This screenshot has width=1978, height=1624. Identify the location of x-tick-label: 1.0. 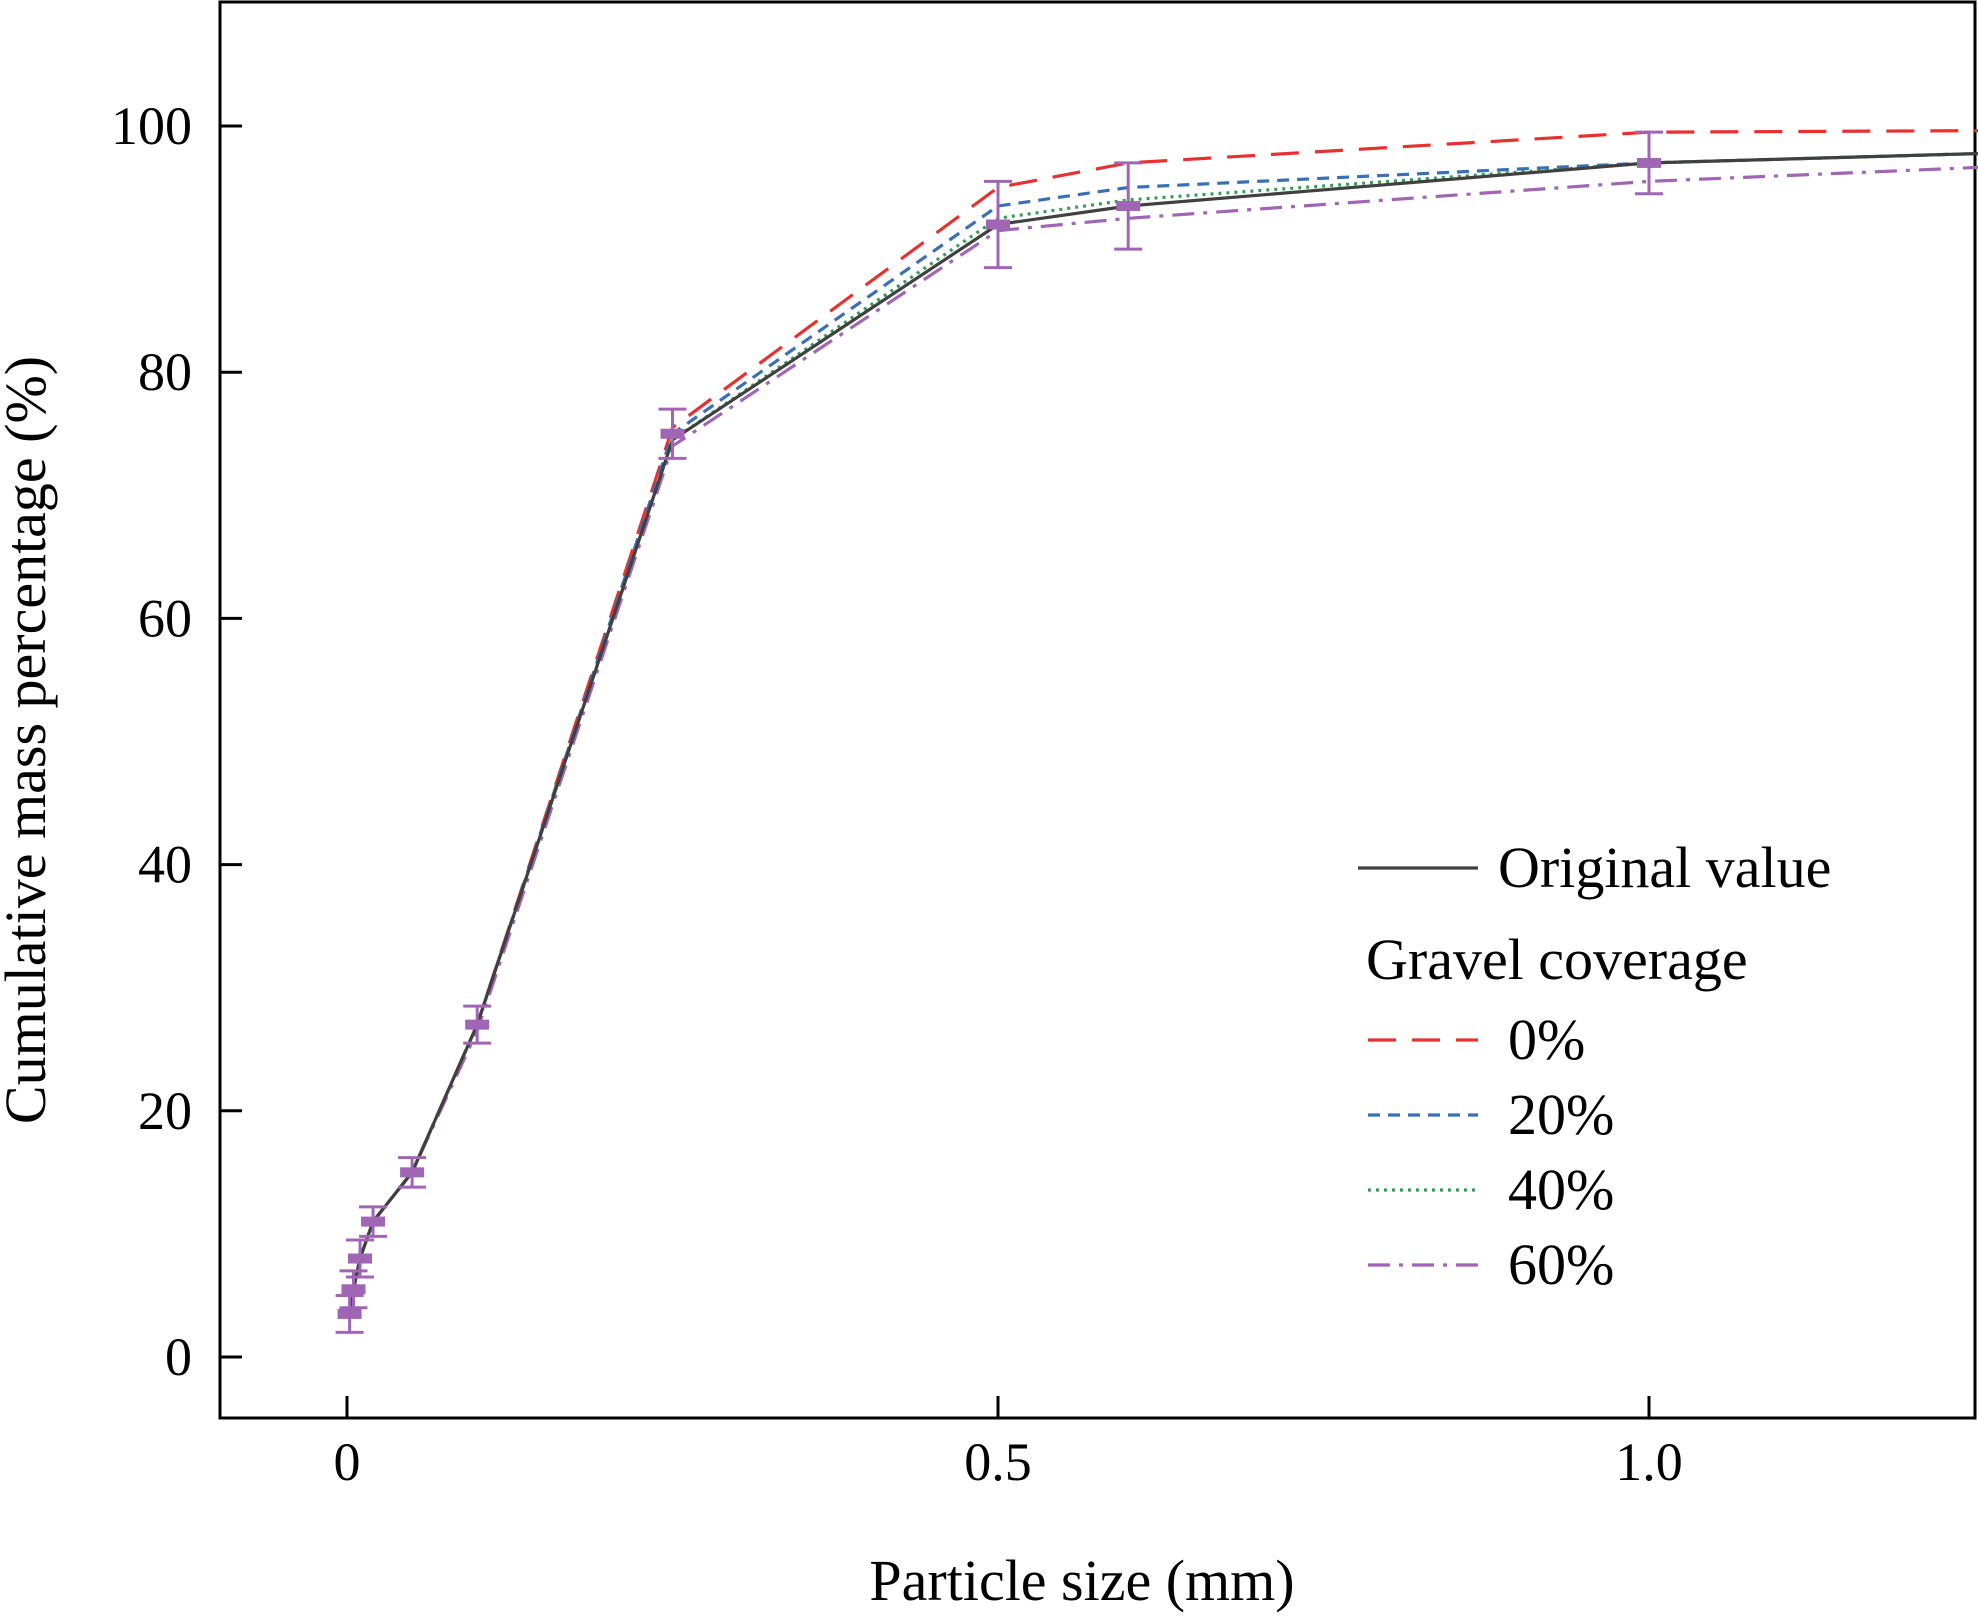
(1649, 1462).